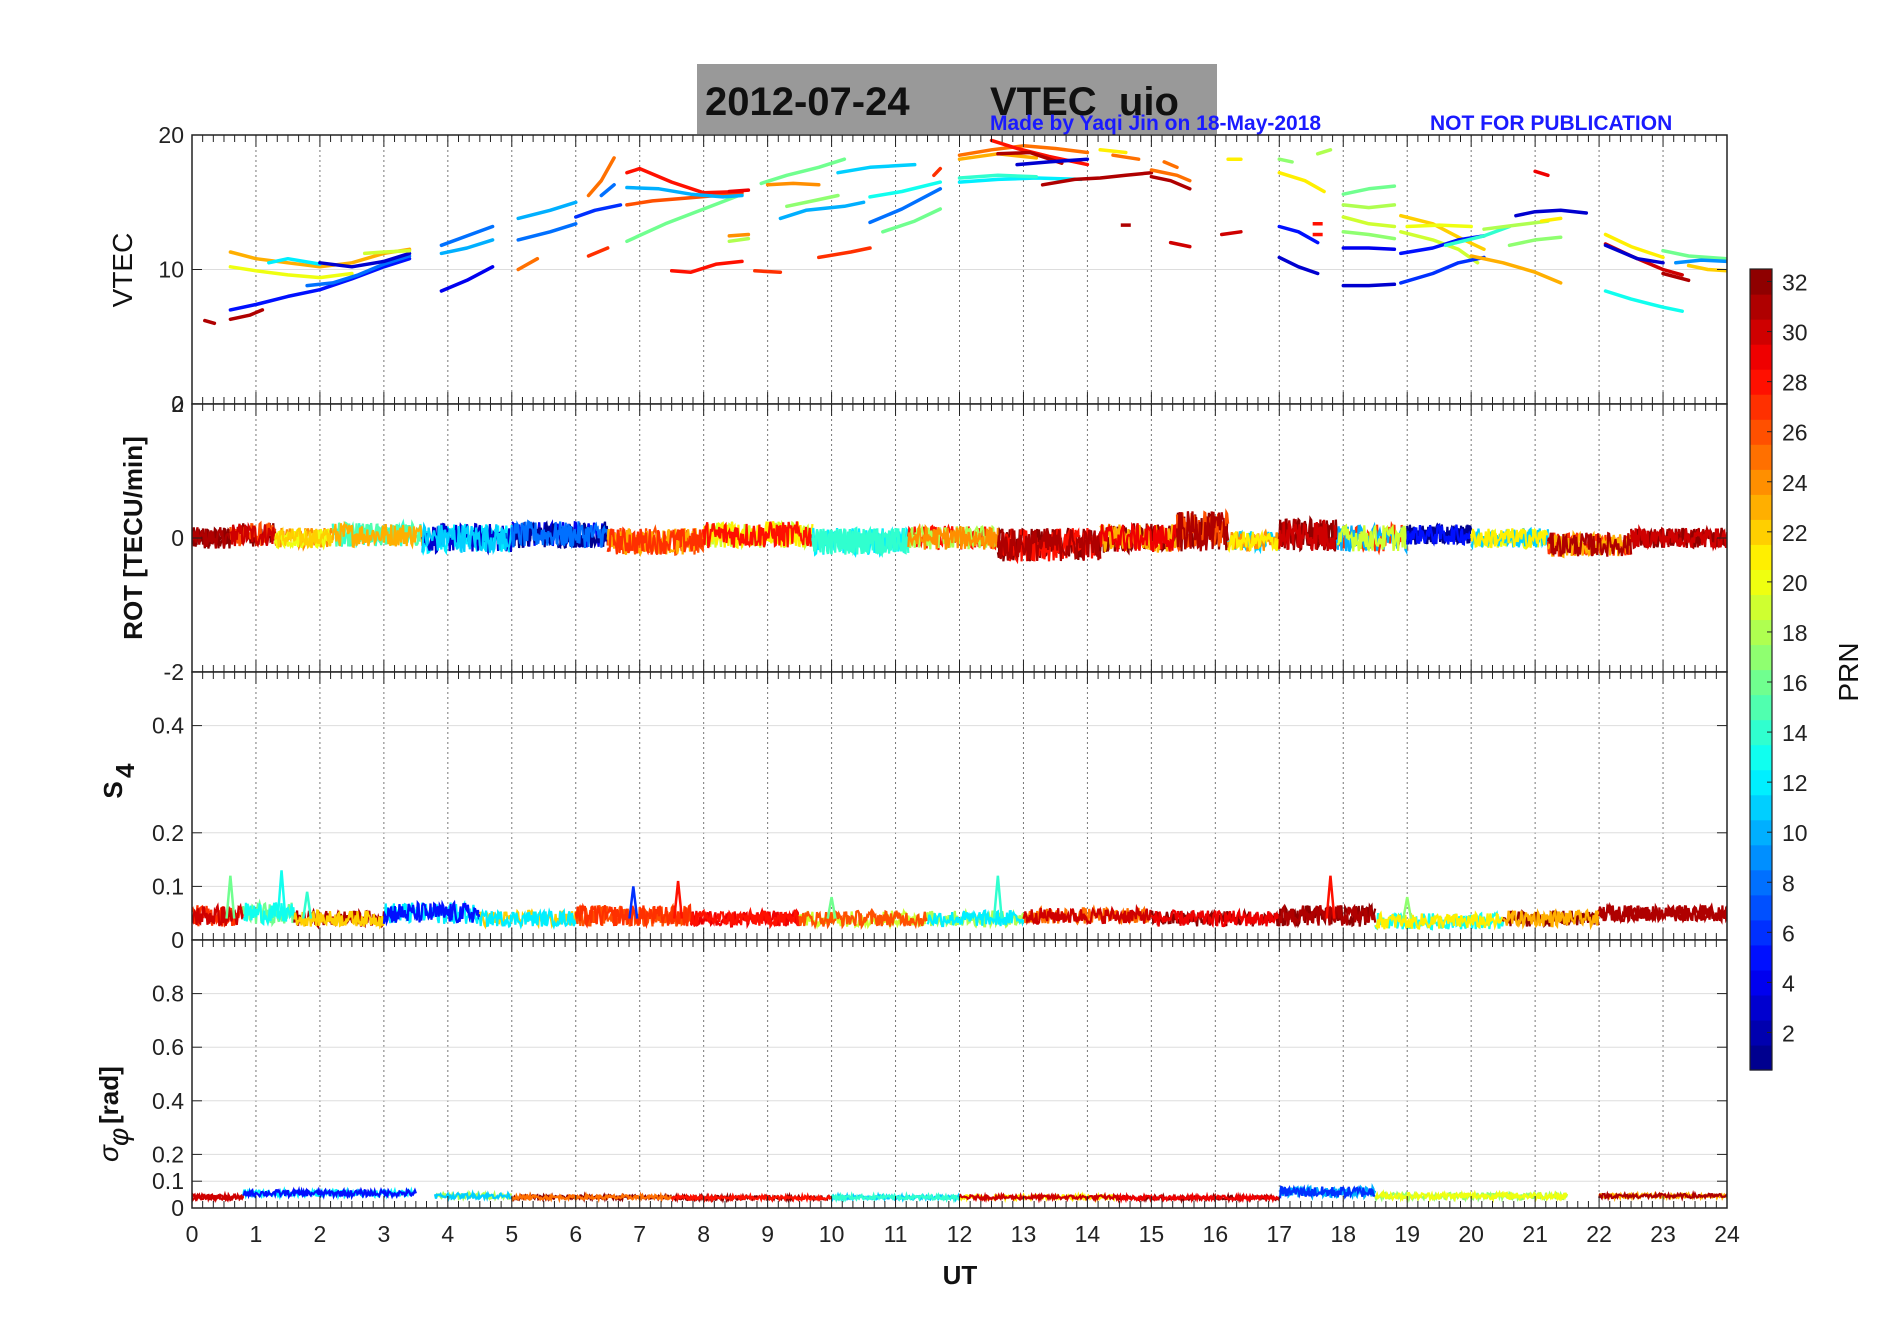  I want to click on x-tick-label: 24, so click(1727, 1234).